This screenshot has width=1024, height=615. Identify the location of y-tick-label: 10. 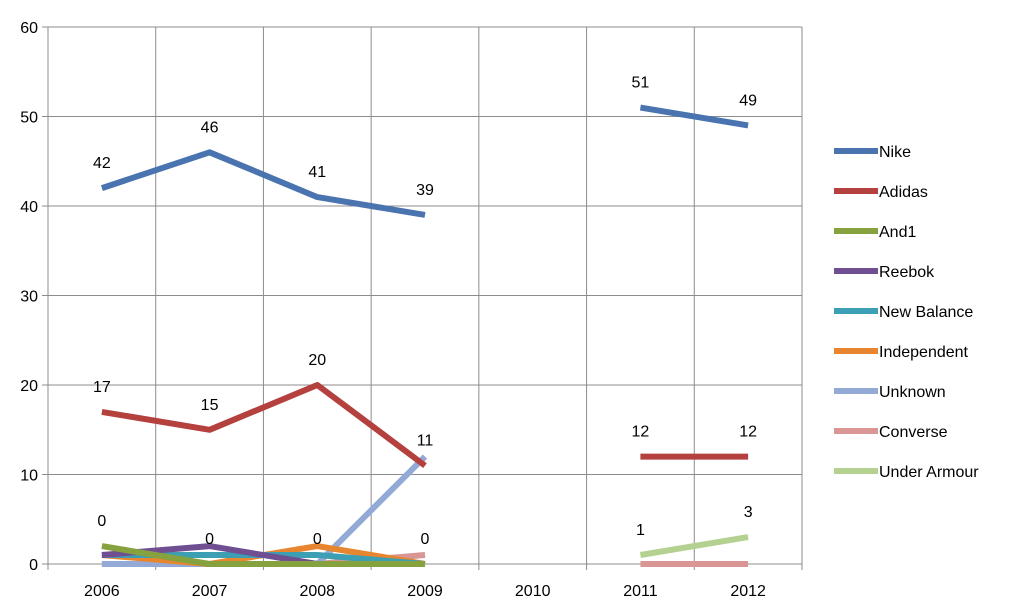
(29, 476).